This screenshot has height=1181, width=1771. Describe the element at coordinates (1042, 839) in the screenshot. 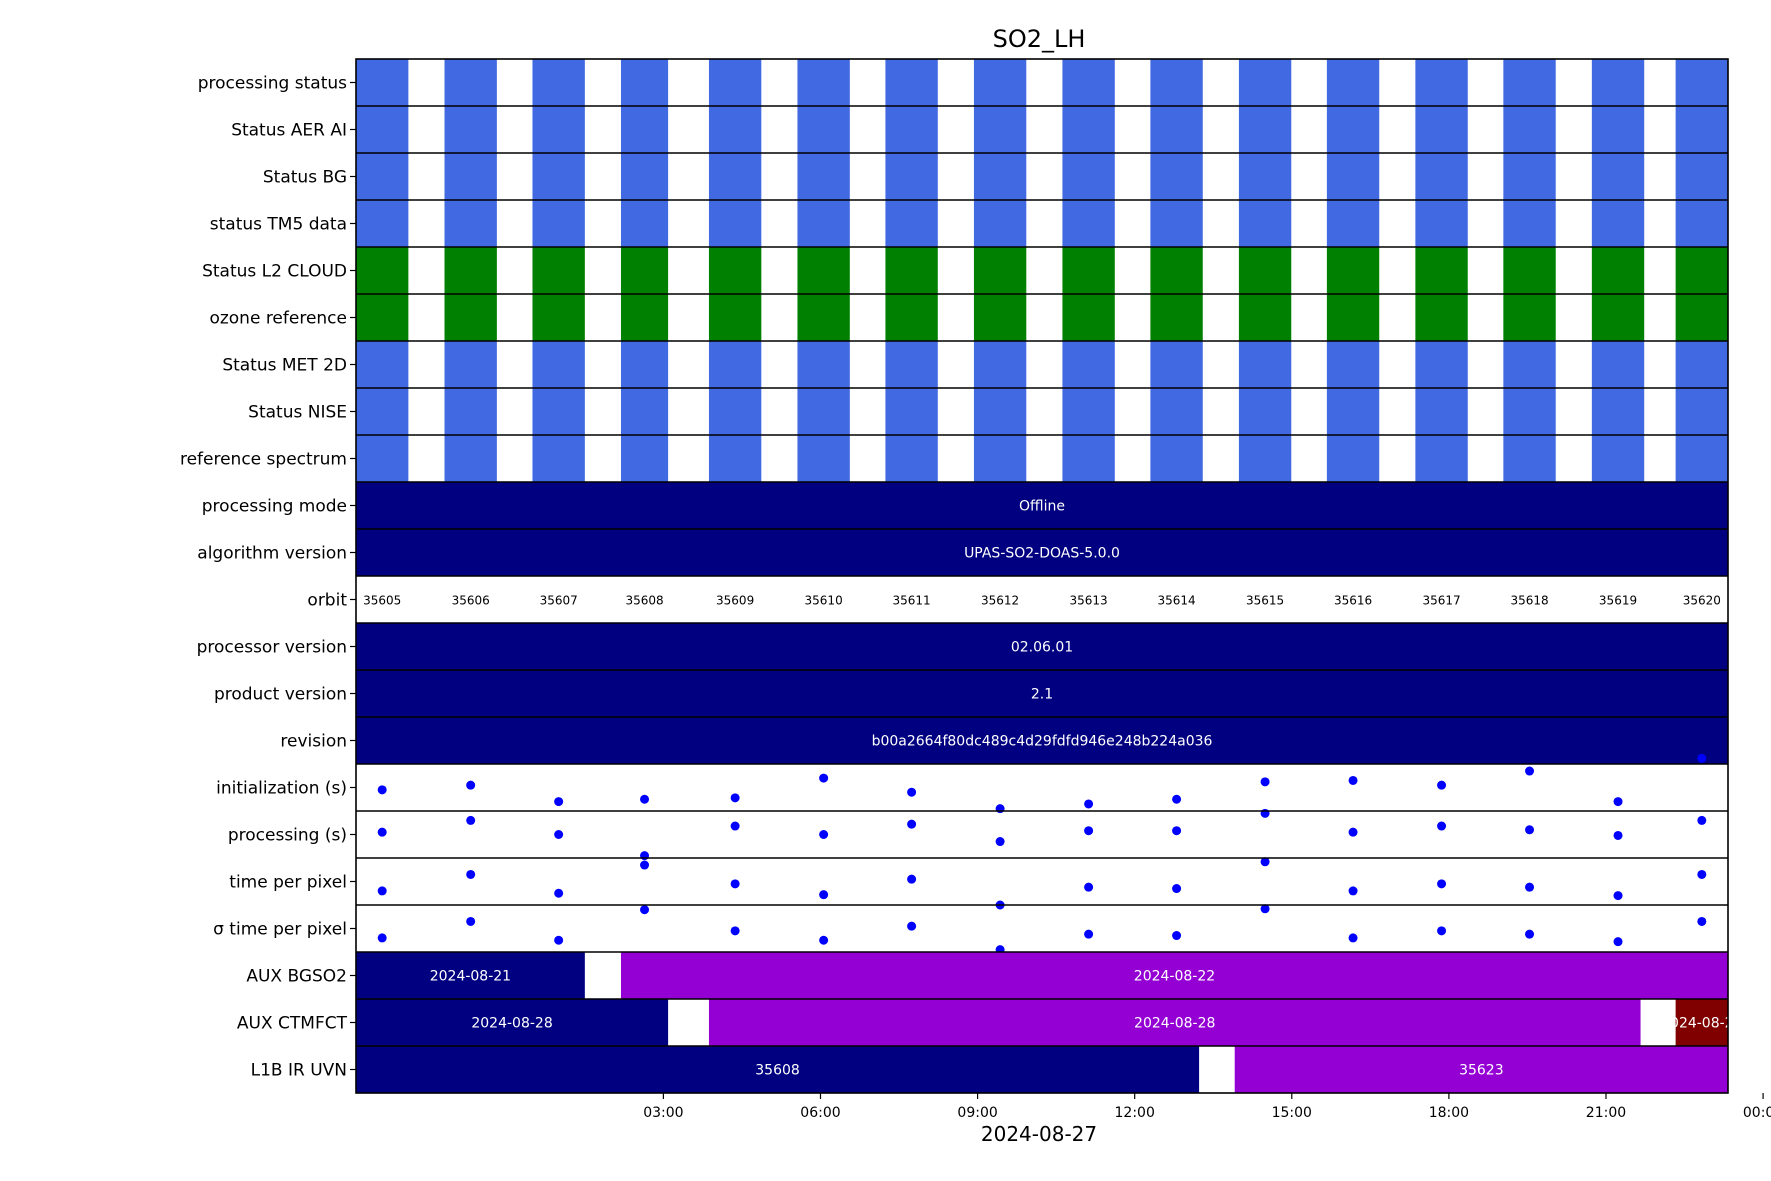

I see `row-processing-s` at that location.